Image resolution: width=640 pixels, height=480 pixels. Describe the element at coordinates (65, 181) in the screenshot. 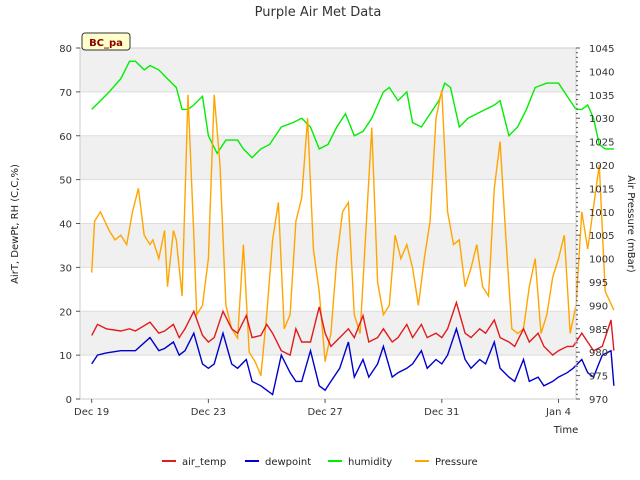

I see `y-left-tick-label: 50` at that location.